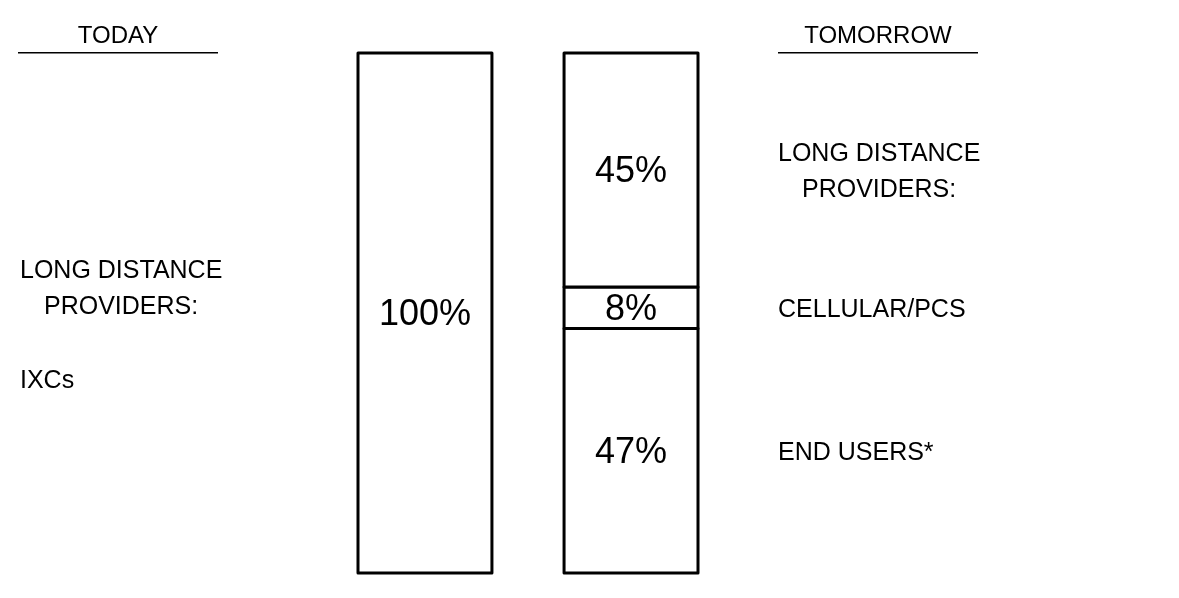 Image resolution: width=1179 pixels, height=598 pixels. I want to click on annotation: IXCs, so click(47, 379).